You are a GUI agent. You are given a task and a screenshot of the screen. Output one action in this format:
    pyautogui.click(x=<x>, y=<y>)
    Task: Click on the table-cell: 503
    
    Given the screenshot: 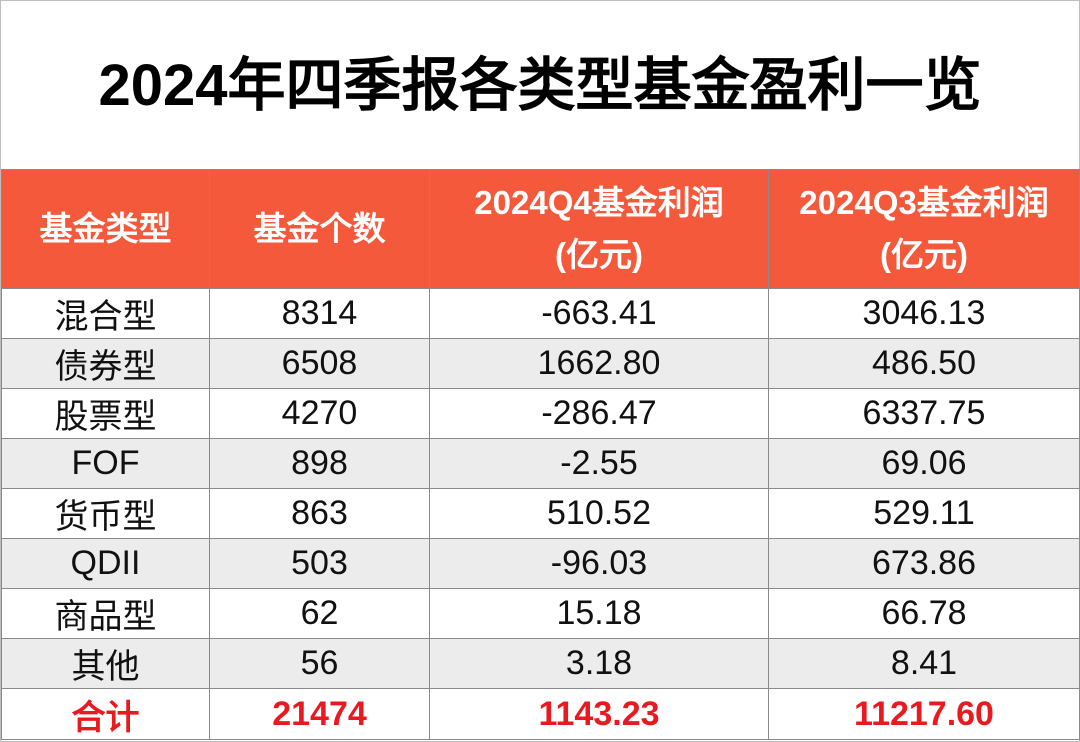 What is the action you would take?
    pyautogui.click(x=319, y=563)
    